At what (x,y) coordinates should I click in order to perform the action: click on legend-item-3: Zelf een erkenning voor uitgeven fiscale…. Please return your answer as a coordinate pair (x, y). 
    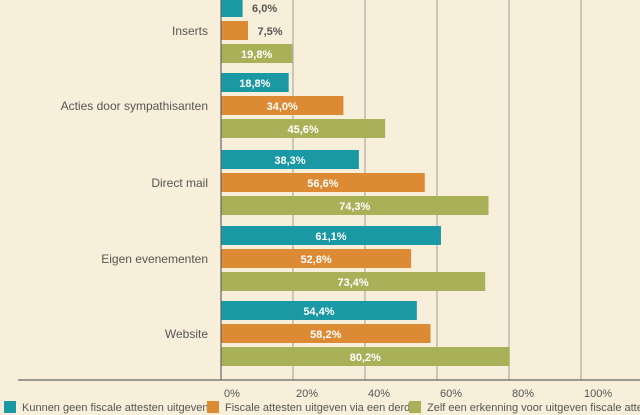
    Looking at the image, I should click on (524, 407).